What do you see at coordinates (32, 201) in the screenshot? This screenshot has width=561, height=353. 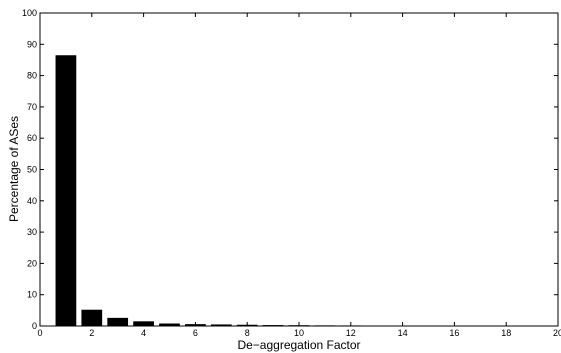 I see `y-tick-label: 40` at bounding box center [32, 201].